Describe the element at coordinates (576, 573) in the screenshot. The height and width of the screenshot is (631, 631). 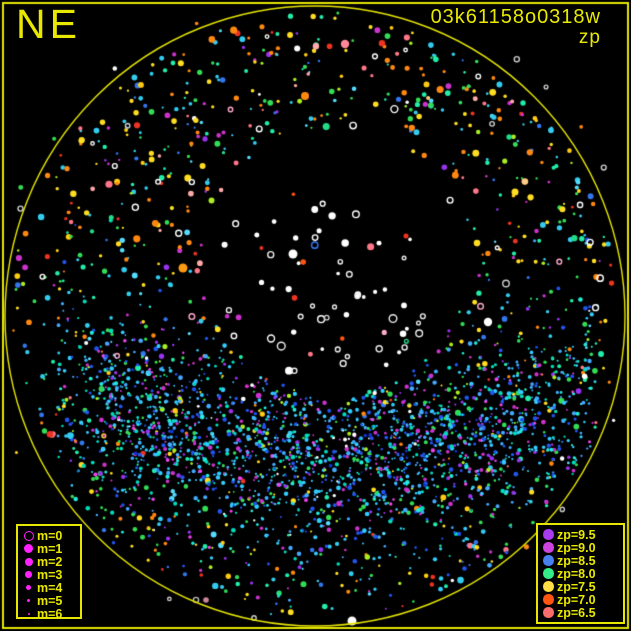
I see `legend-label: zp=8.0` at that location.